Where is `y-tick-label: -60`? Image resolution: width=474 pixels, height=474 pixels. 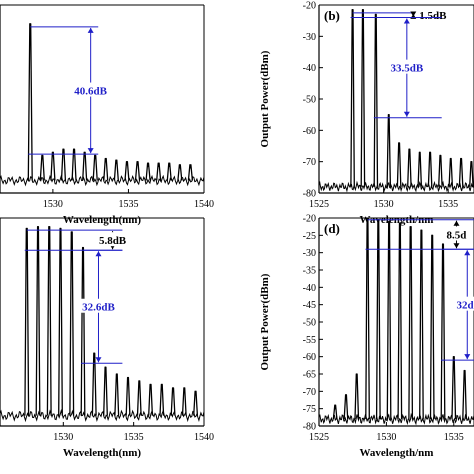 y-tick-label: -60 is located at coordinates (309, 131).